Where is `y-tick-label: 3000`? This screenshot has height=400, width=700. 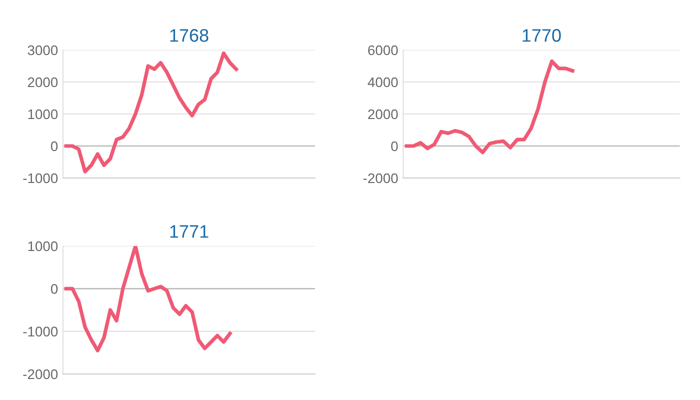
y-tick-label: 3000 is located at coordinates (43, 50).